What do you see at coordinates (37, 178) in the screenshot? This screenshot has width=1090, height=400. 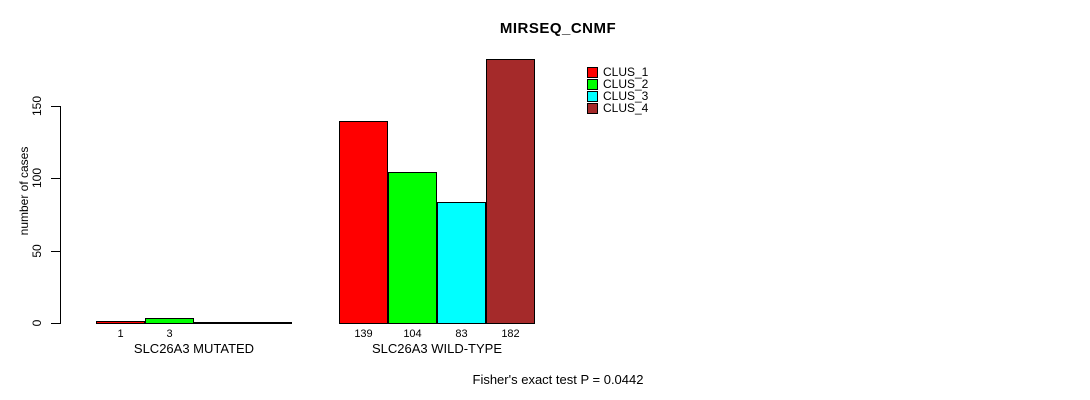 I see `y-tick-label: 100` at bounding box center [37, 178].